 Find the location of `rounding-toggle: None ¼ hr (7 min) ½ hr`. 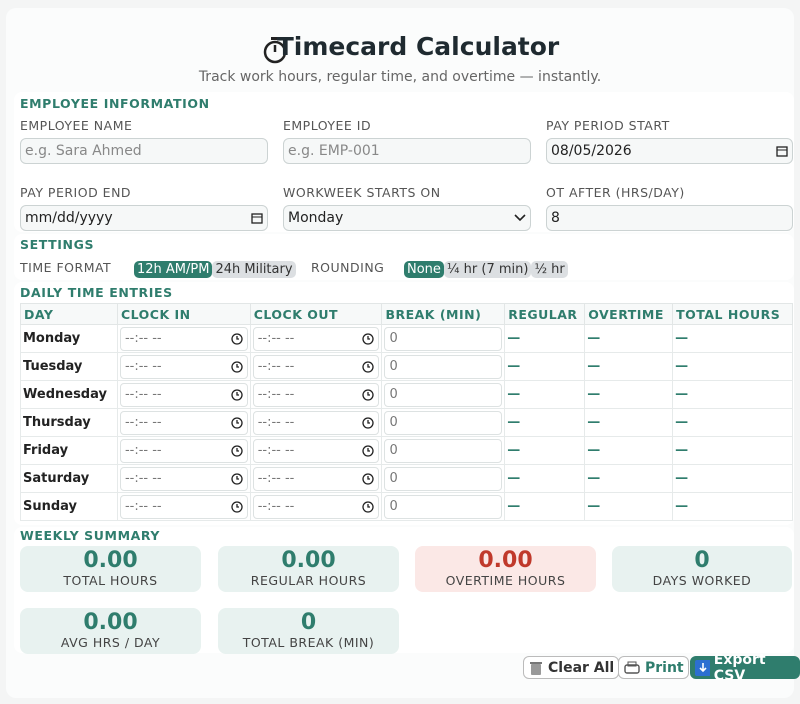

rounding-toggle: None ¼ hr (7 min) ½ hr is located at coordinates (486, 268).